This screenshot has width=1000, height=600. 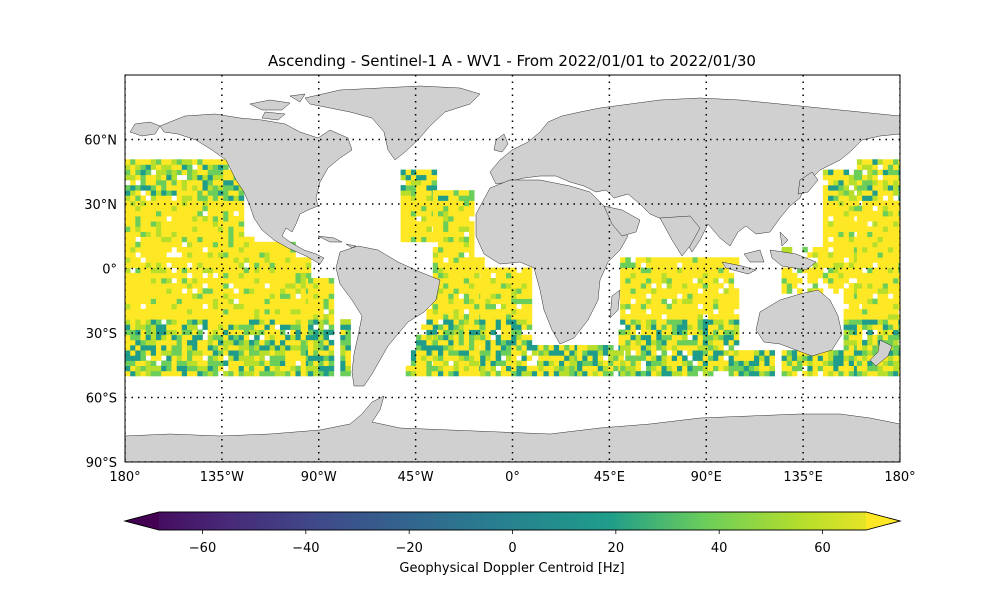 I want to click on japan, so click(x=808, y=183).